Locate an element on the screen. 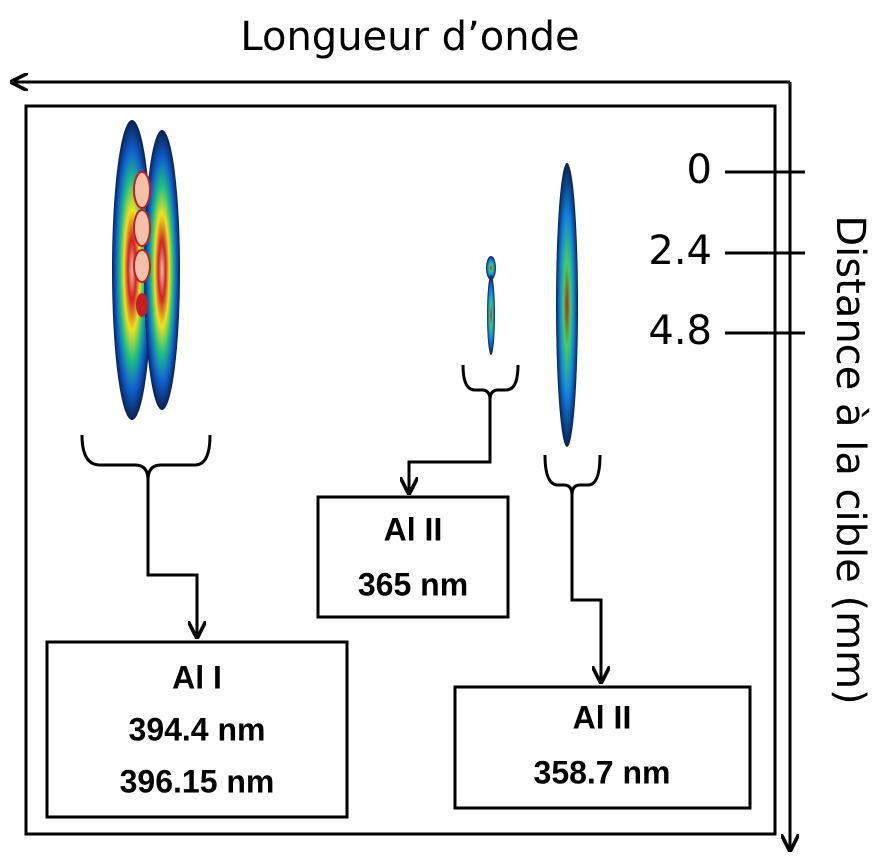 The image size is (880, 856). spectrum-right is located at coordinates (567, 305).